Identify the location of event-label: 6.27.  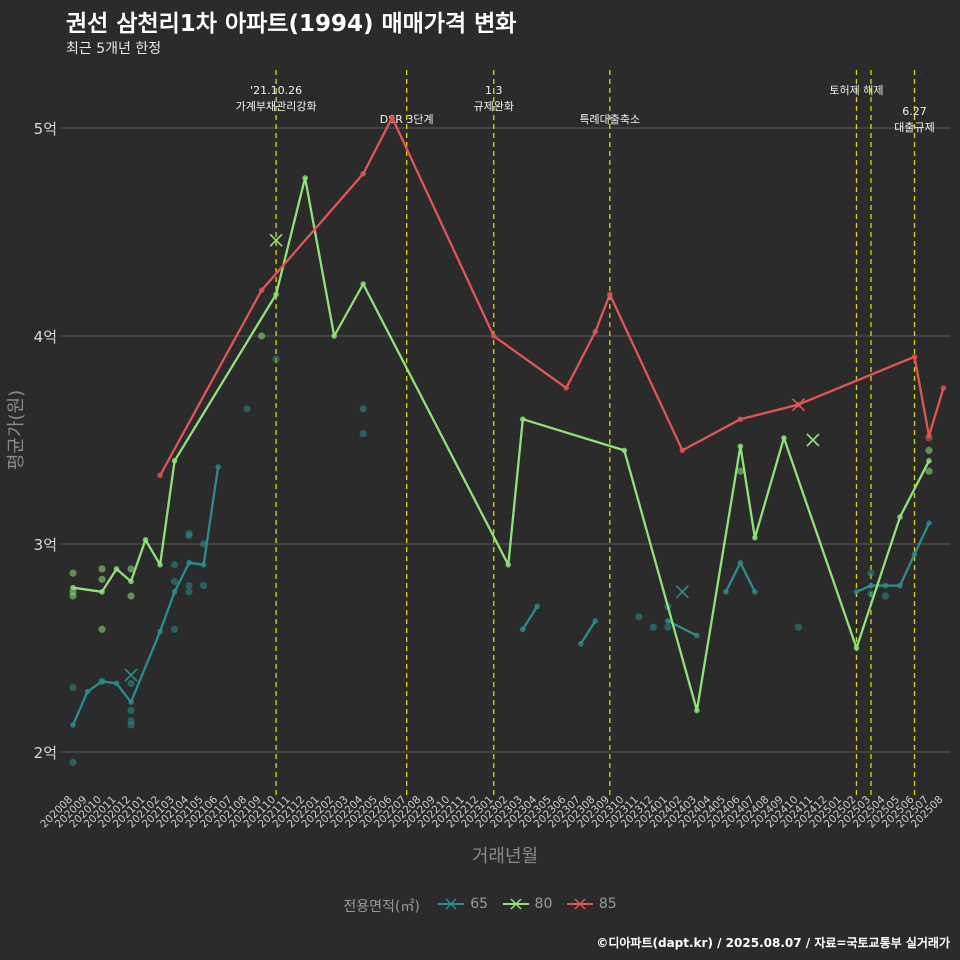
(914, 111).